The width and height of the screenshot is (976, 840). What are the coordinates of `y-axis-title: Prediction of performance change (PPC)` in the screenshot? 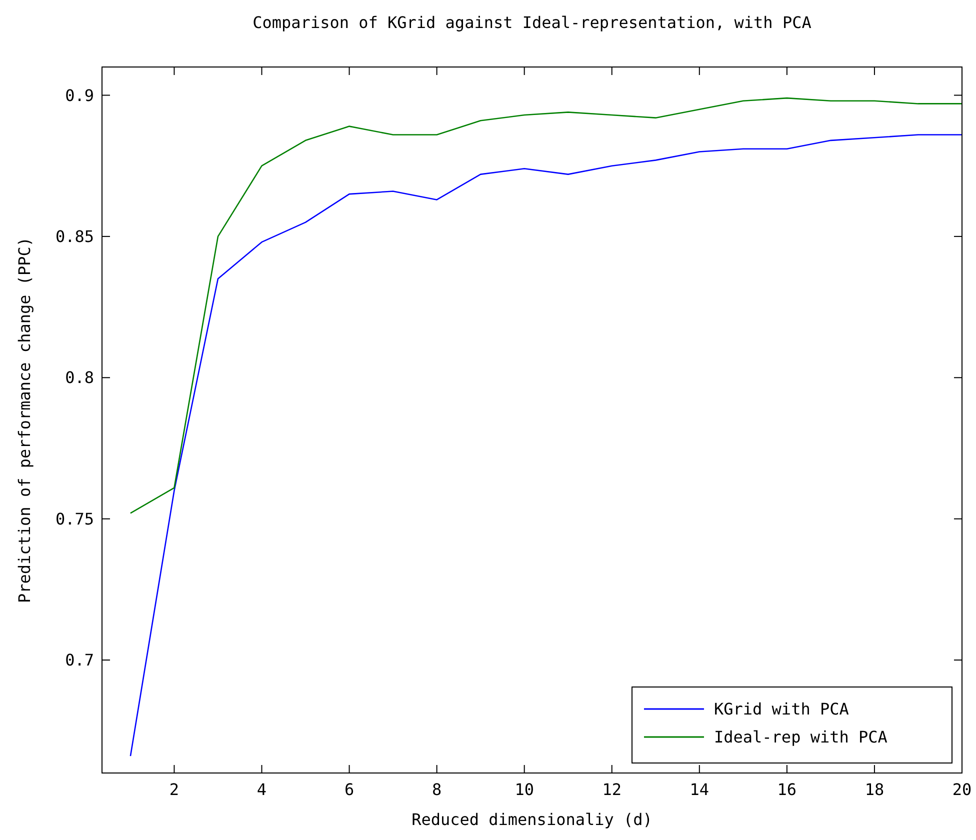 It's located at (24, 420).